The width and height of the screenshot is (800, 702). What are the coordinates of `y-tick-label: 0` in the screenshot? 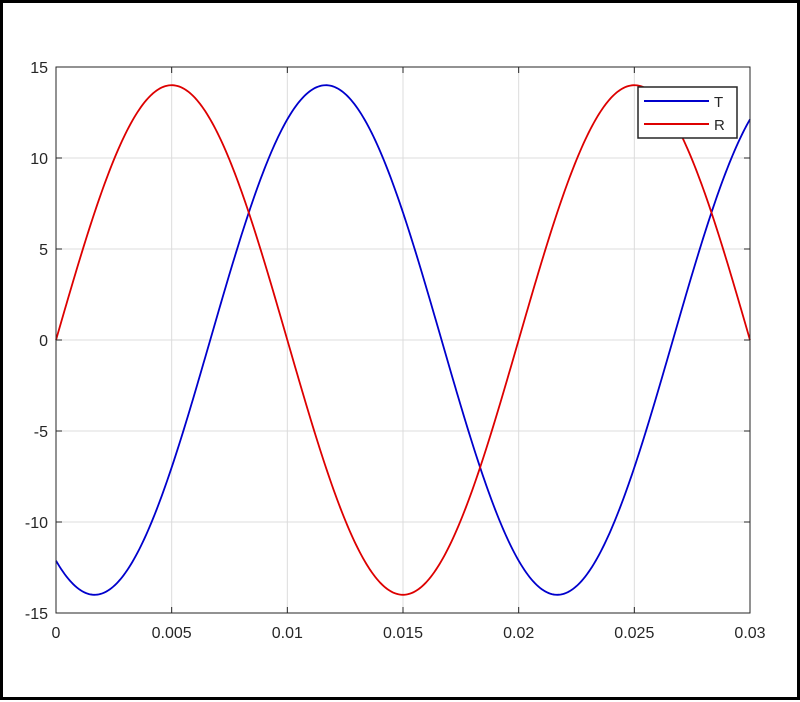 It's located at (43, 341).